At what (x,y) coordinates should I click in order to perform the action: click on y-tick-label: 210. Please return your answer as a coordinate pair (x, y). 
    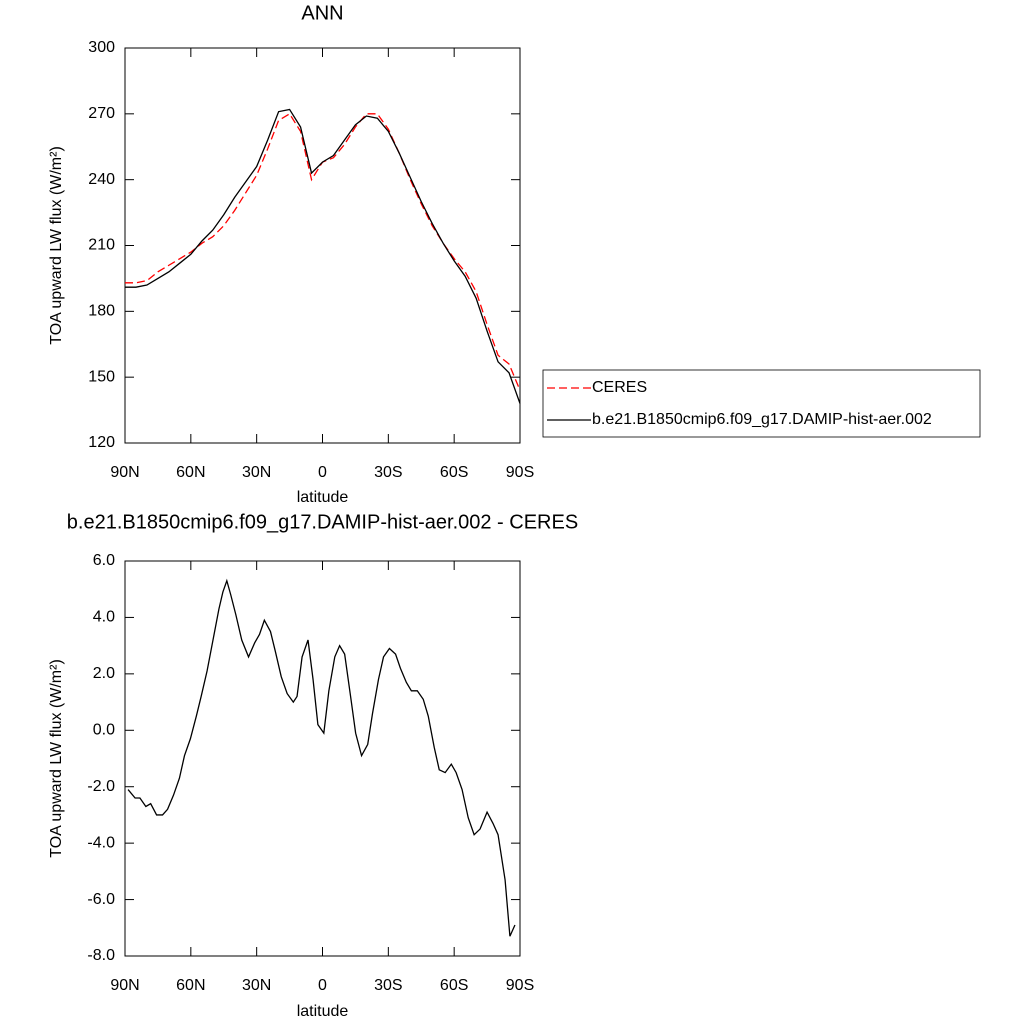
    Looking at the image, I should click on (101, 245).